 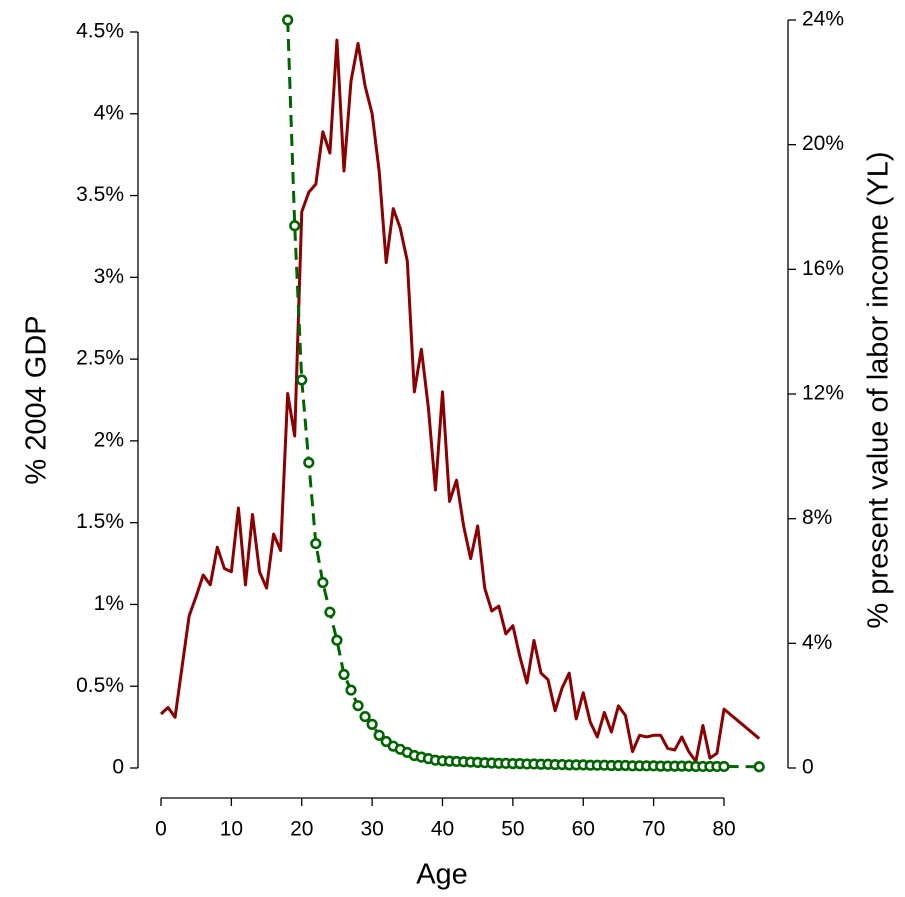 I want to click on y-tick-label: 4%, so click(x=109, y=112).